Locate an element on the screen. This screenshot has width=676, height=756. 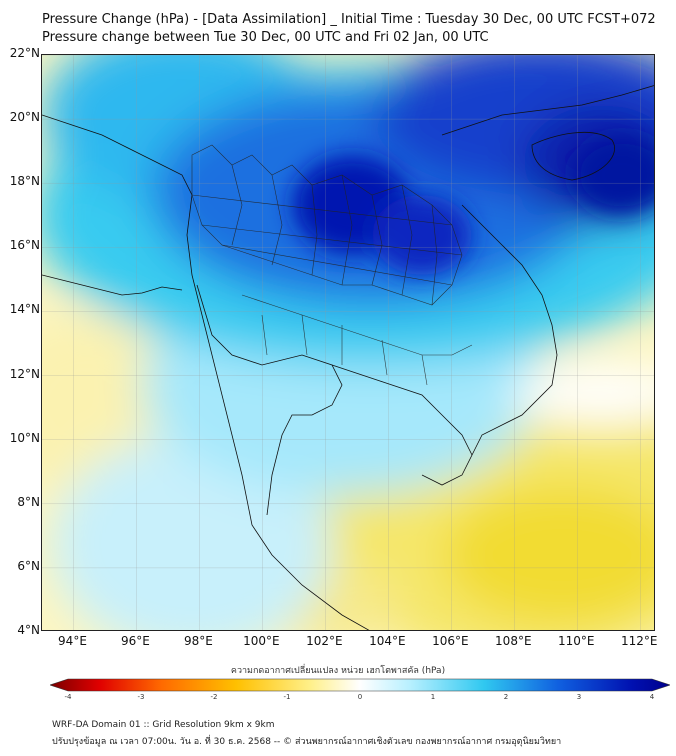
colorbar-tick-label: 2 is located at coordinates (506, 697).